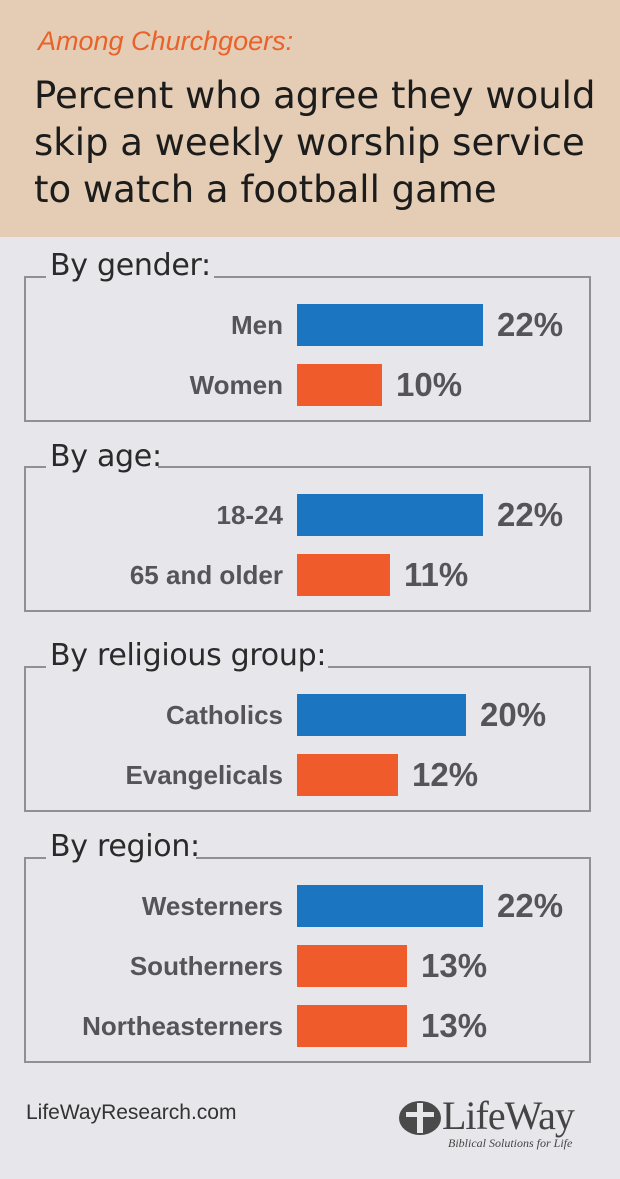 Image resolution: width=620 pixels, height=1179 pixels. What do you see at coordinates (445, 774) in the screenshot?
I see `data-label: 12%` at bounding box center [445, 774].